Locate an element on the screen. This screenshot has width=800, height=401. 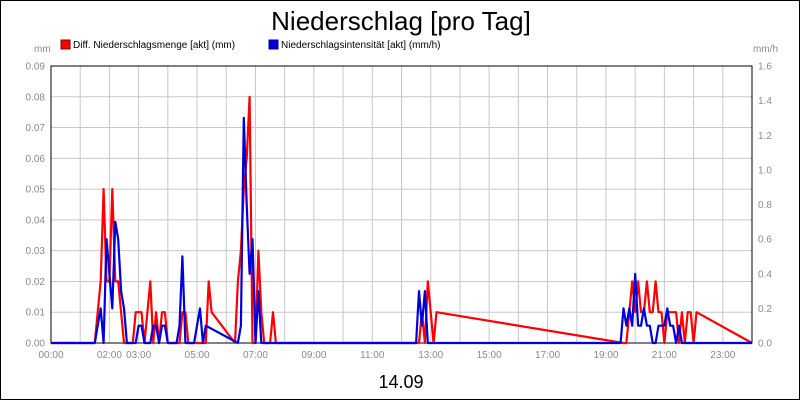
y-left-tick-label: 0.00 is located at coordinates (36, 344).